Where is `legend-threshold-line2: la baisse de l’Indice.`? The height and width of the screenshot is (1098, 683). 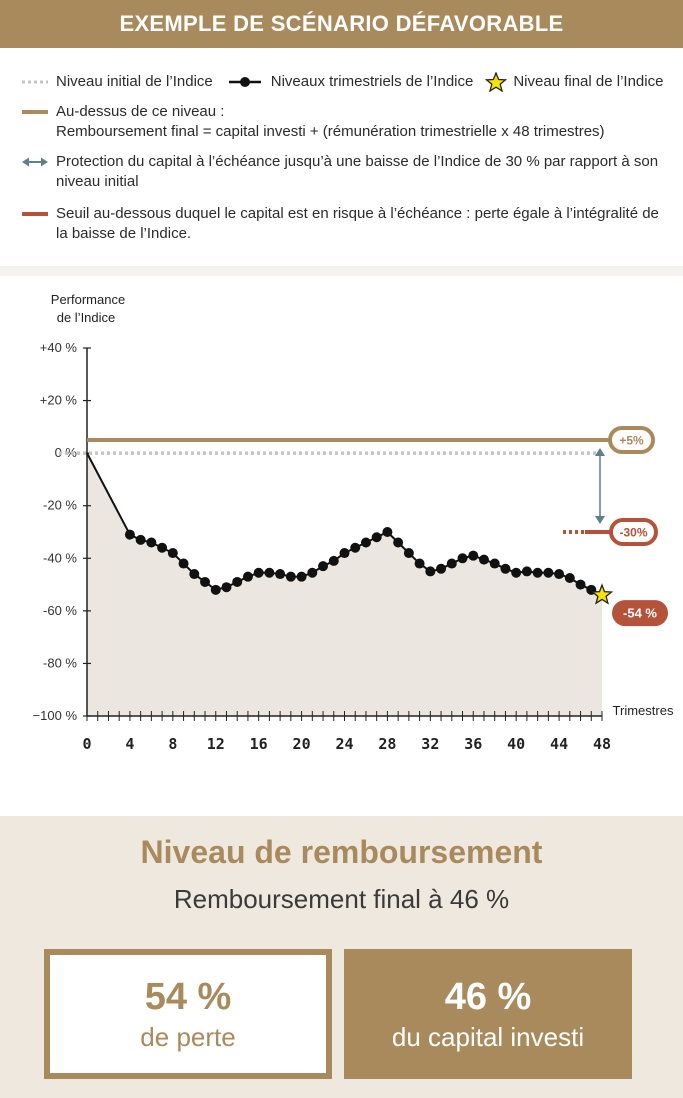 legend-threshold-line2: la baisse de l’Indice. is located at coordinates (124, 233).